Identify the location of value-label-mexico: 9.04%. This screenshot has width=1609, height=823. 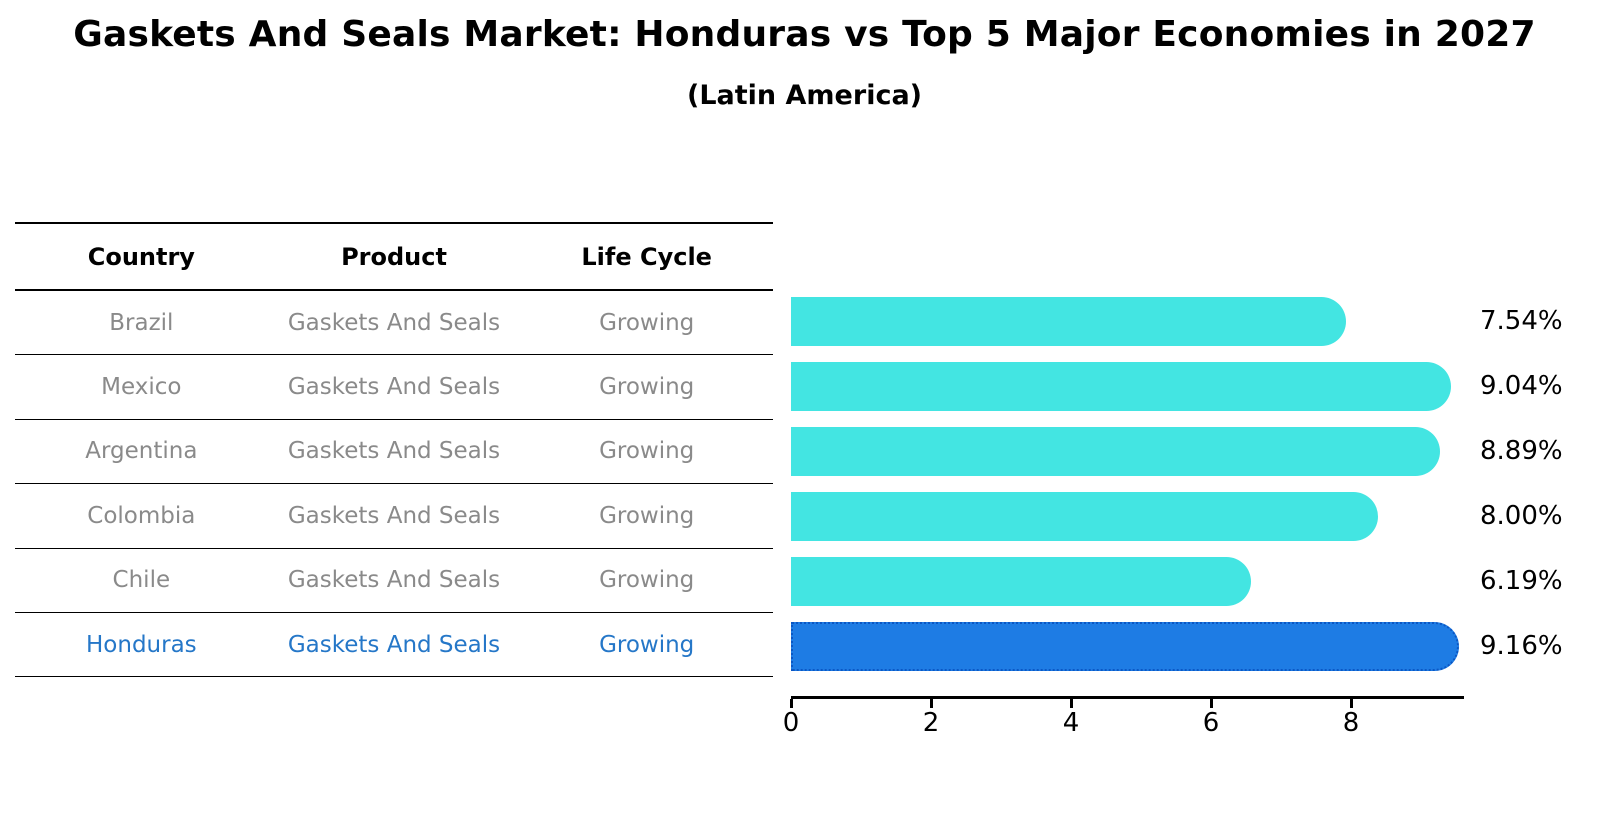
(1521, 386).